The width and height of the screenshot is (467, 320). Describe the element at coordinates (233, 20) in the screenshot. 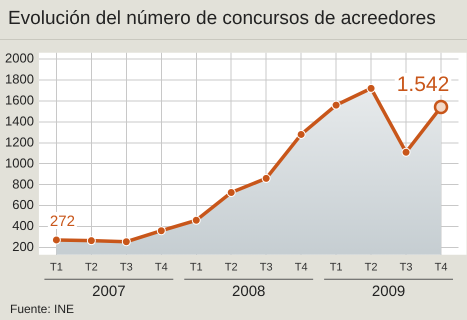

I see `chart-title: Evolución del número de concursos de acreedores` at that location.